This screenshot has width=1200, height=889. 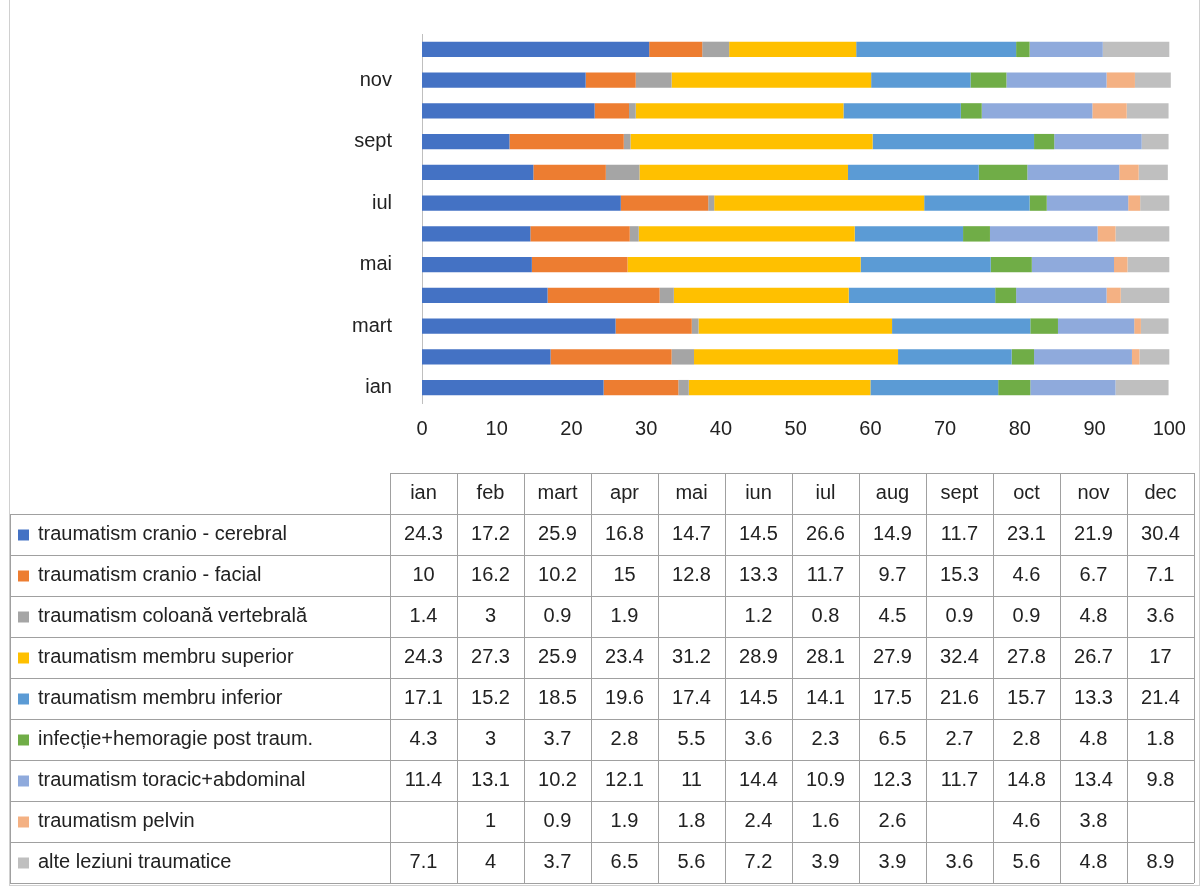 I want to click on x-tick-label: 60, so click(x=870, y=427).